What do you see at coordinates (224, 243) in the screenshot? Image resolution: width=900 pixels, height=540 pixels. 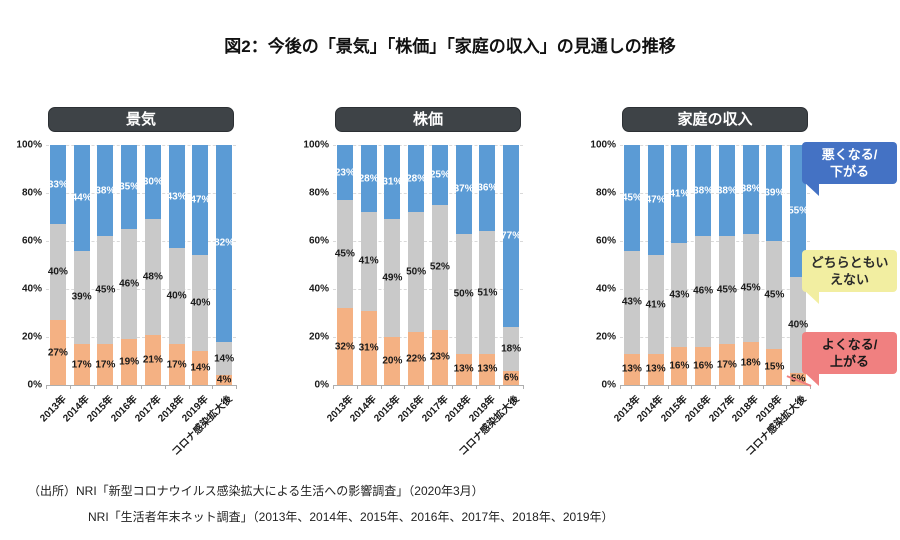 I see `value-label-negative: 82%` at bounding box center [224, 243].